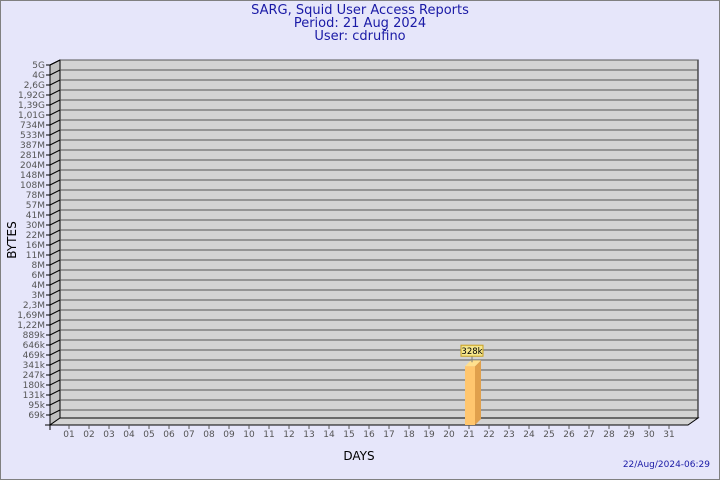 This screenshot has width=720, height=480. Describe the element at coordinates (666, 465) in the screenshot. I see `generated-timestamp: 22/Aug/2024-06:29` at that location.